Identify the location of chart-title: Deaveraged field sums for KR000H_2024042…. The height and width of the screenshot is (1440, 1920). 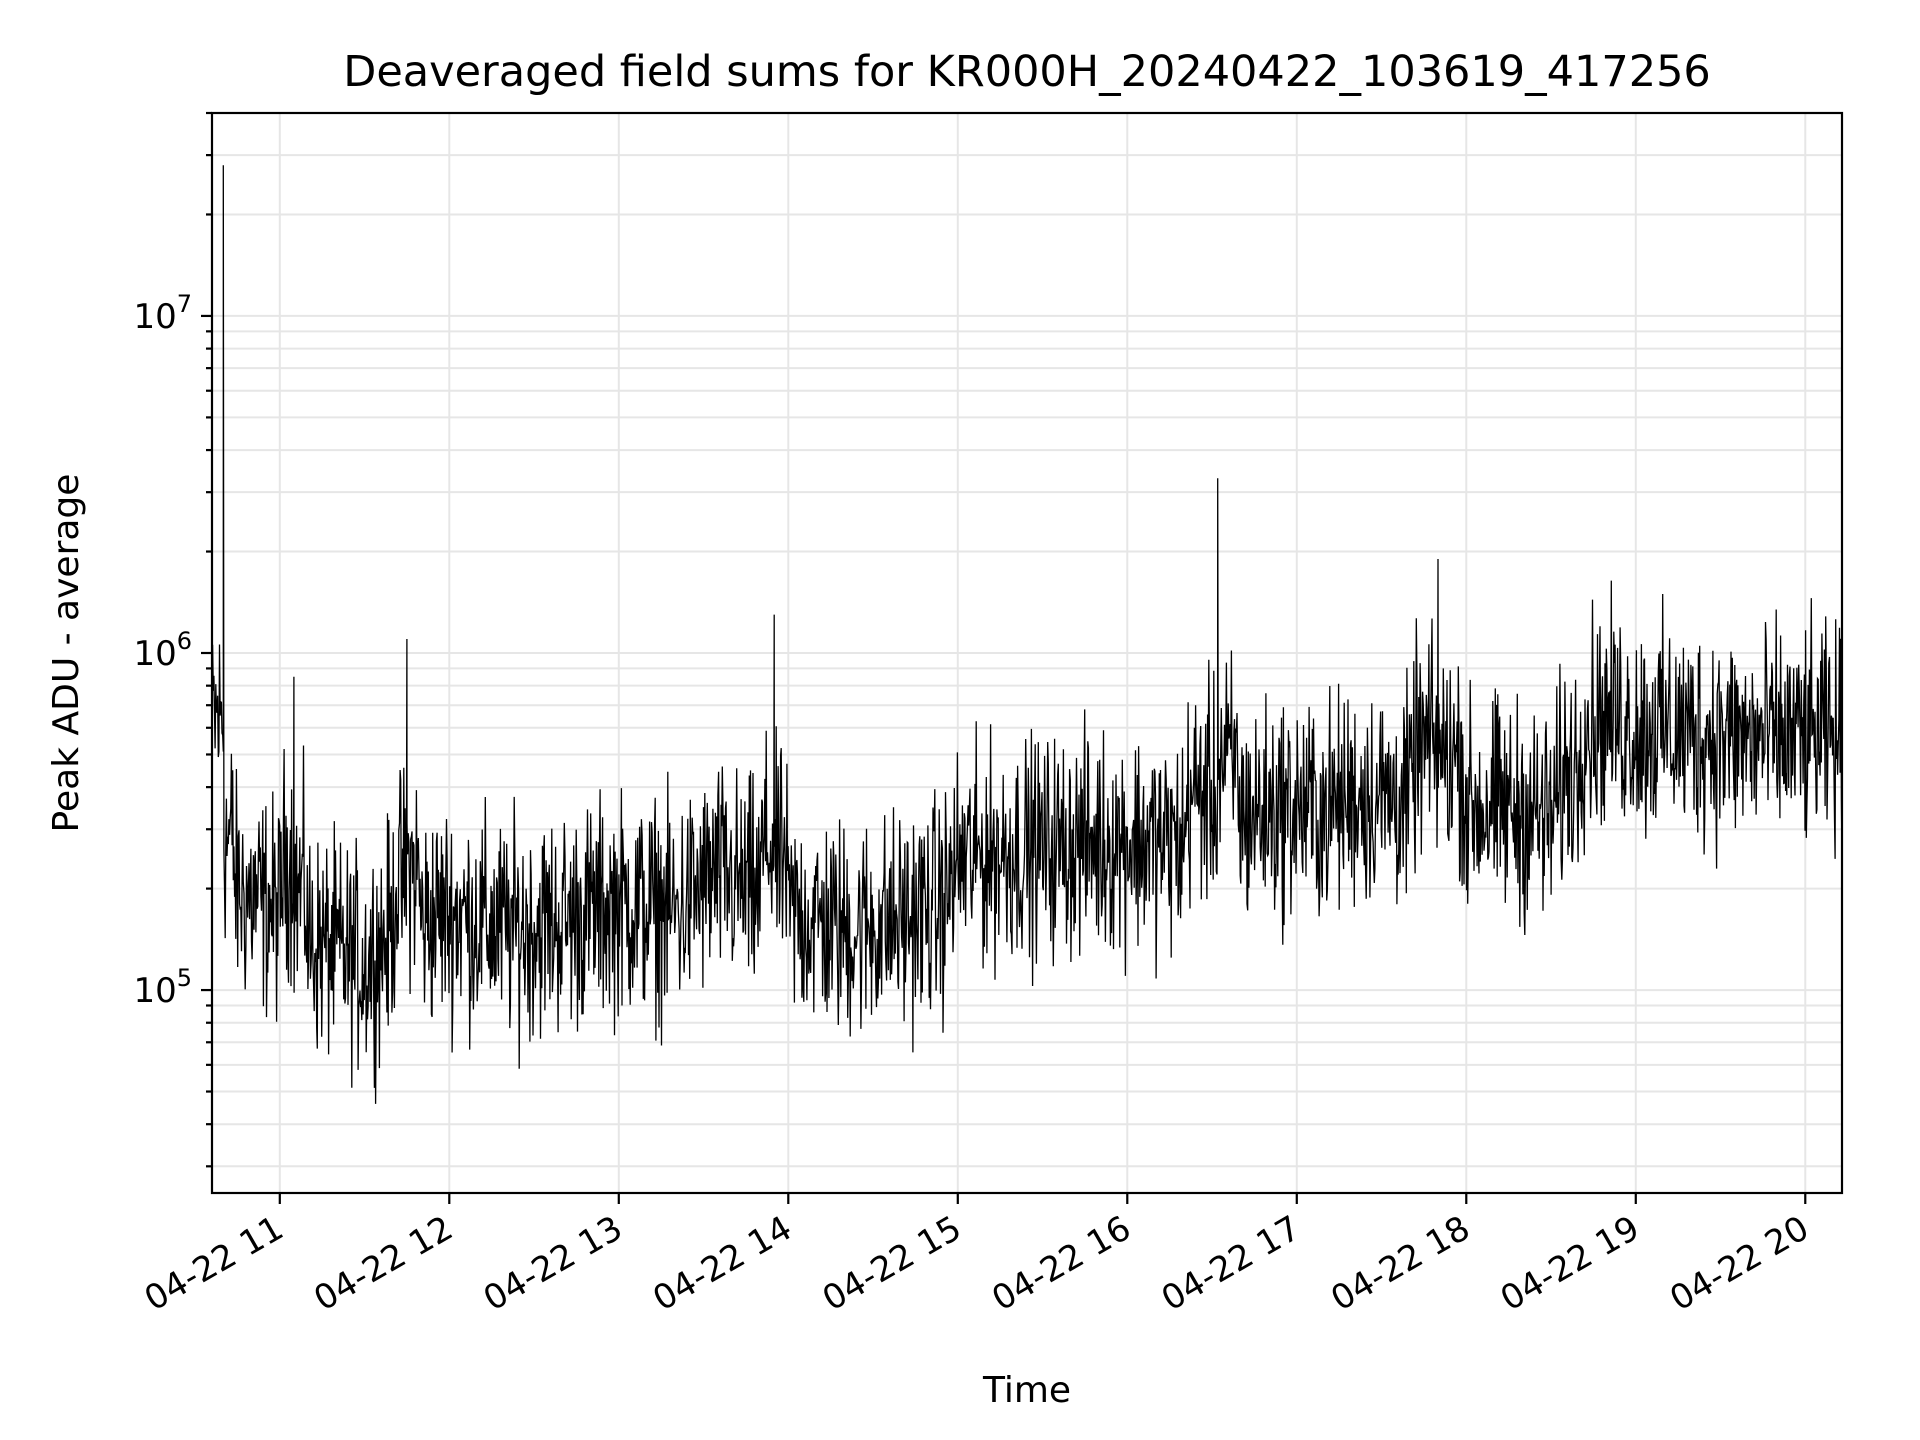
(1027, 72).